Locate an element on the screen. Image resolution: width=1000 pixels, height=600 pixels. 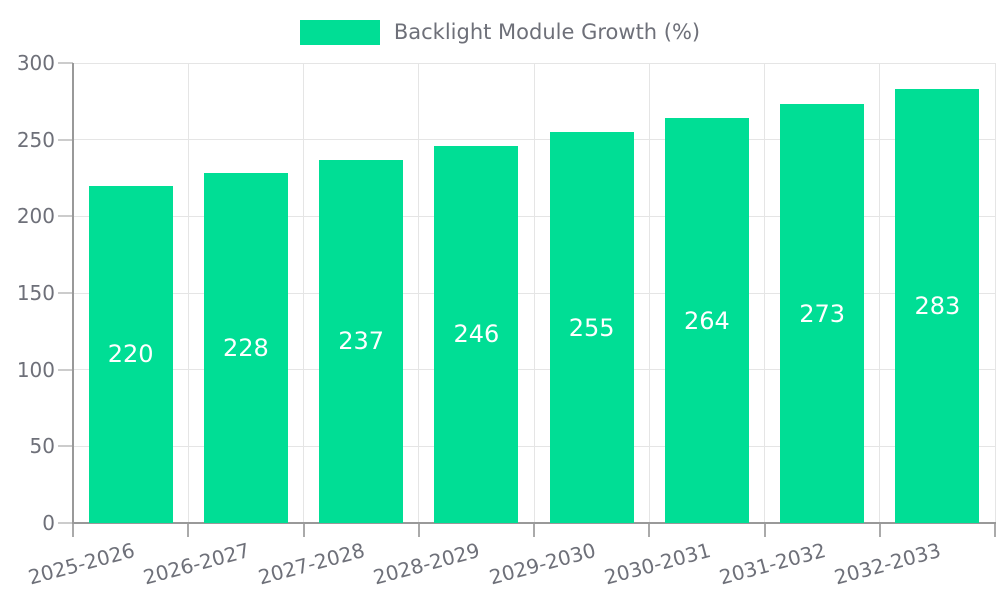
bar-value-label: 237 is located at coordinates (361, 341).